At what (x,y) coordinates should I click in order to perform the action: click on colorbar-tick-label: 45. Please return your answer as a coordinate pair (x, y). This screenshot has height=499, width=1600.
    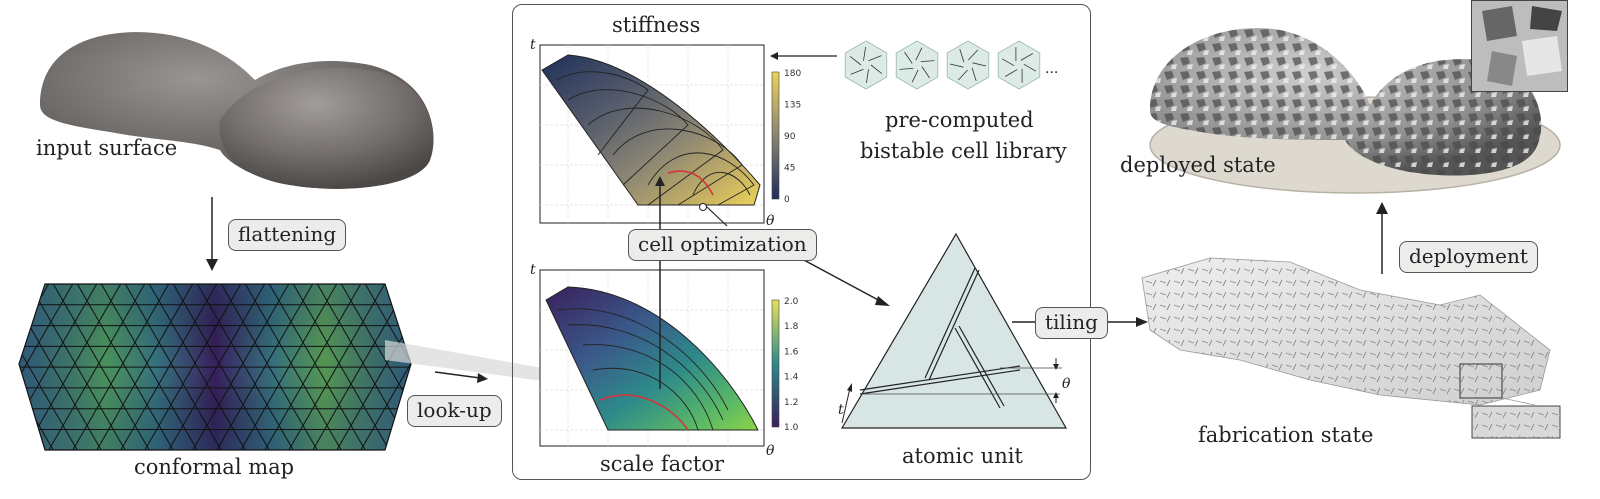
    Looking at the image, I should click on (789, 169).